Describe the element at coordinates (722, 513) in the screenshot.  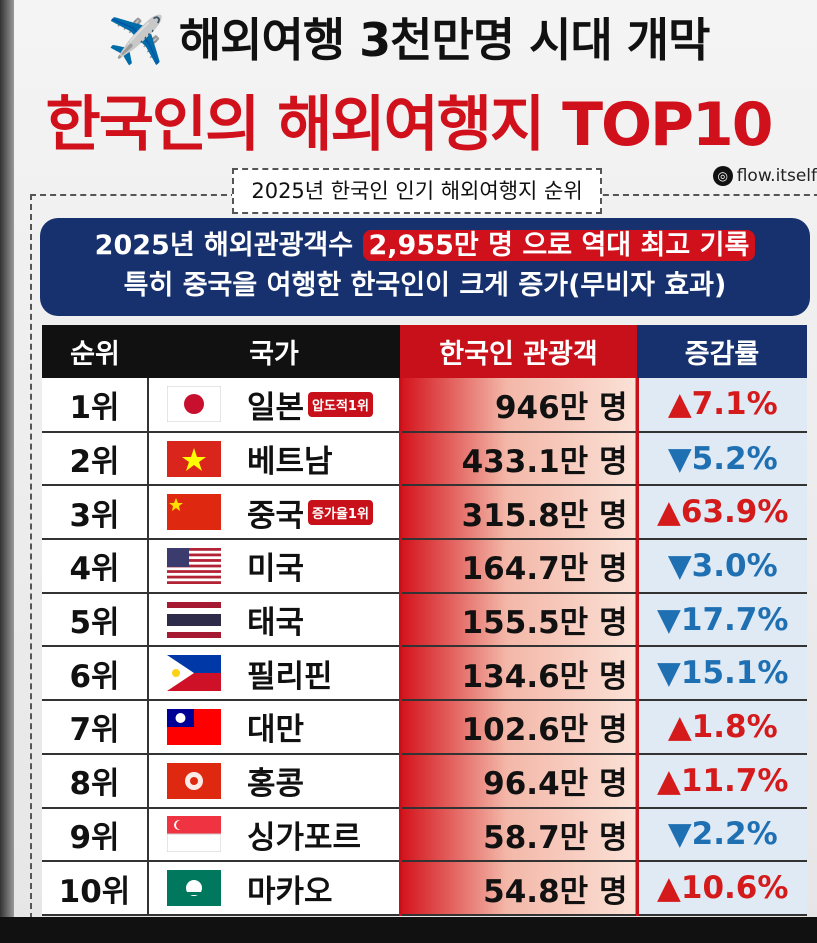
I see `change-cell: ▲63.9%` at that location.